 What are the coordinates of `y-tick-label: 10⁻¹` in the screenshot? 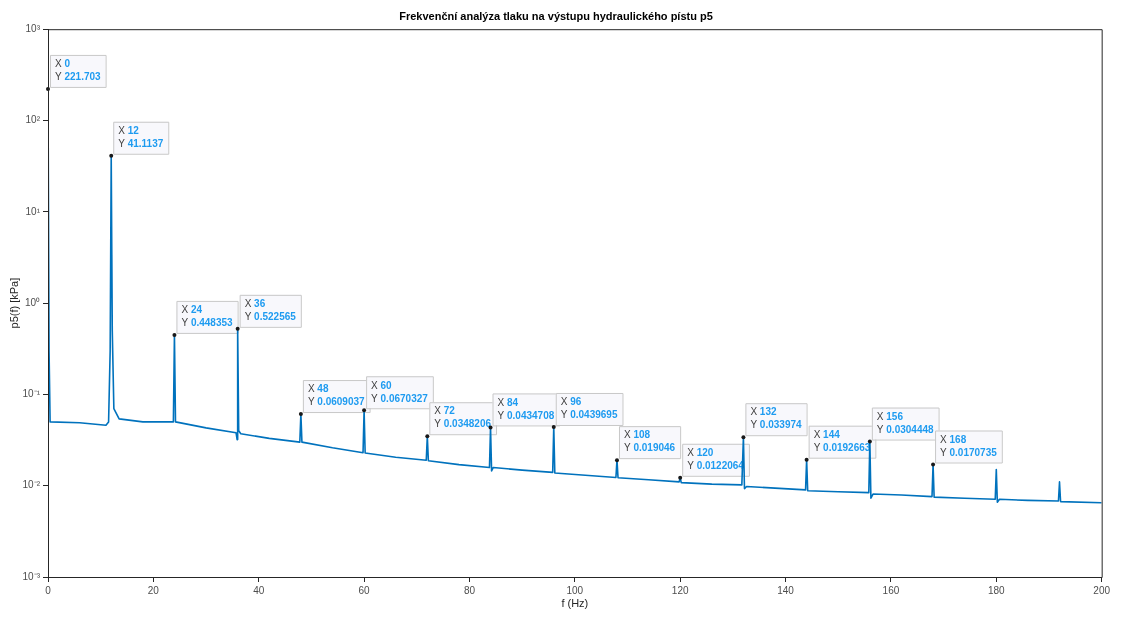 It's located at (31, 394).